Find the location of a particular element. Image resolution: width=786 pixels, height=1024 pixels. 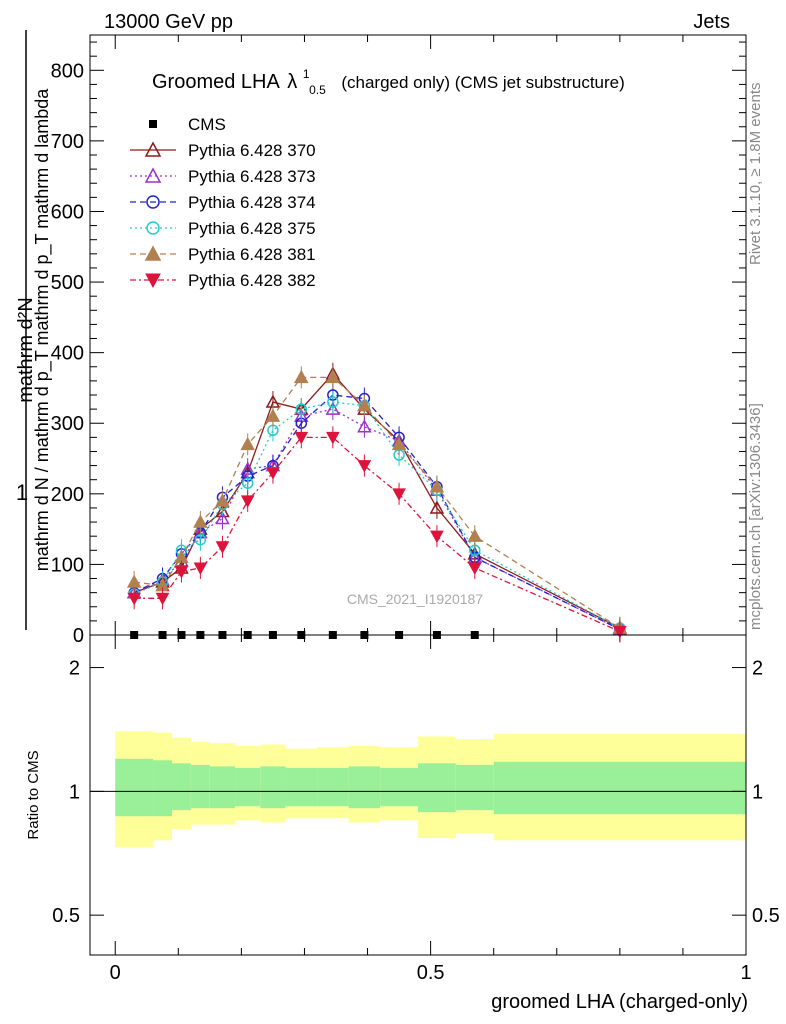

ratio-y-tick-label: 2 is located at coordinates (74, 669).